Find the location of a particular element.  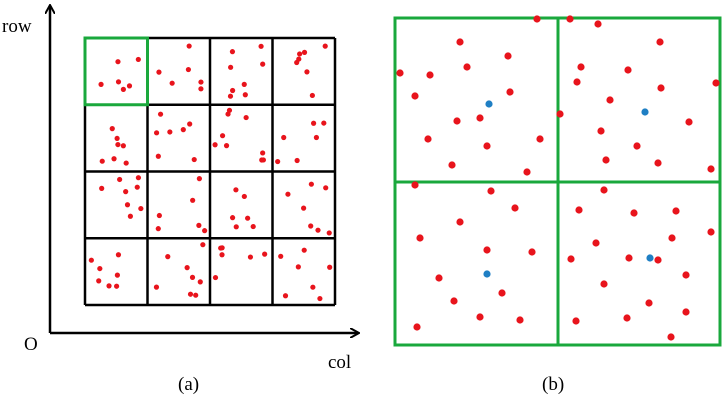

row-label: row is located at coordinates (17, 26).